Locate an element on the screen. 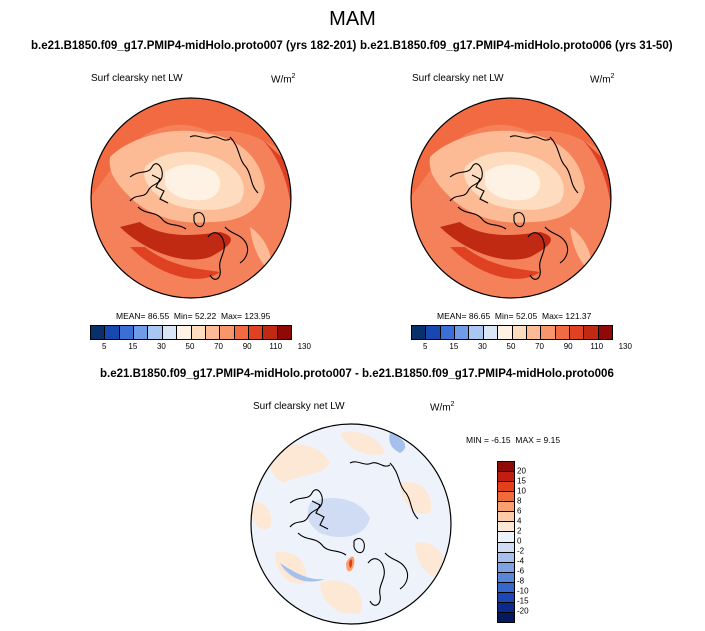 Image resolution: width=705 pixels, height=631 pixels. diff-panel-colorbar: 20 15 10 8 6 4 2 0 -2 -4 -6 -8 -10 -15 -20 is located at coordinates (522, 542).